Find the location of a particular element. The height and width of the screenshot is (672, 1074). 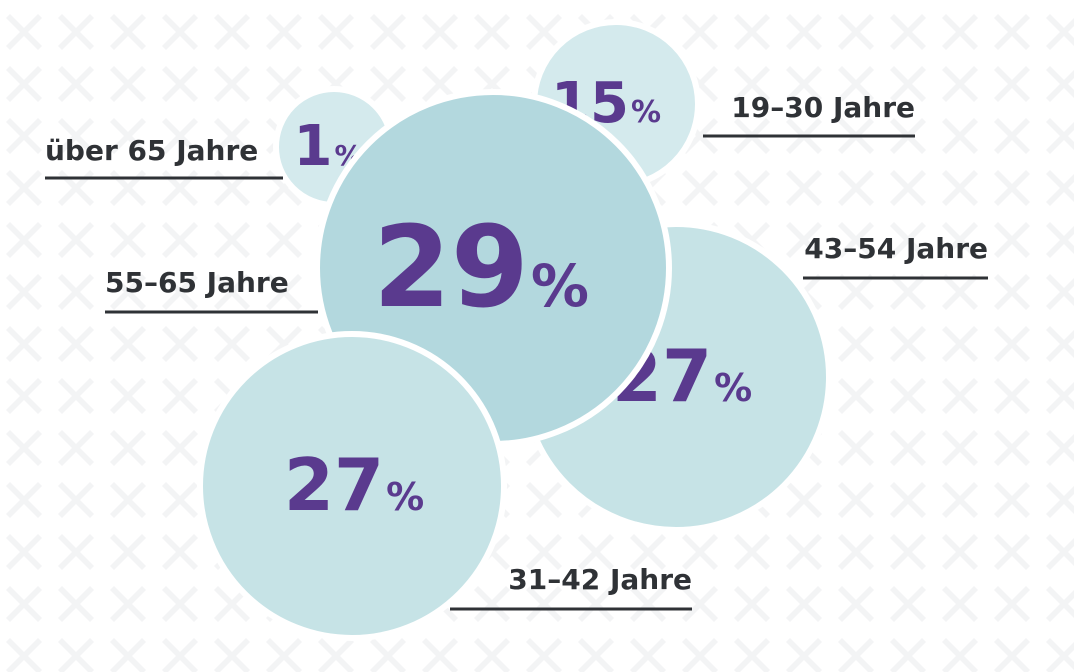

bubble-value-ueber-65-jahre: 1% is located at coordinates (327, 146).